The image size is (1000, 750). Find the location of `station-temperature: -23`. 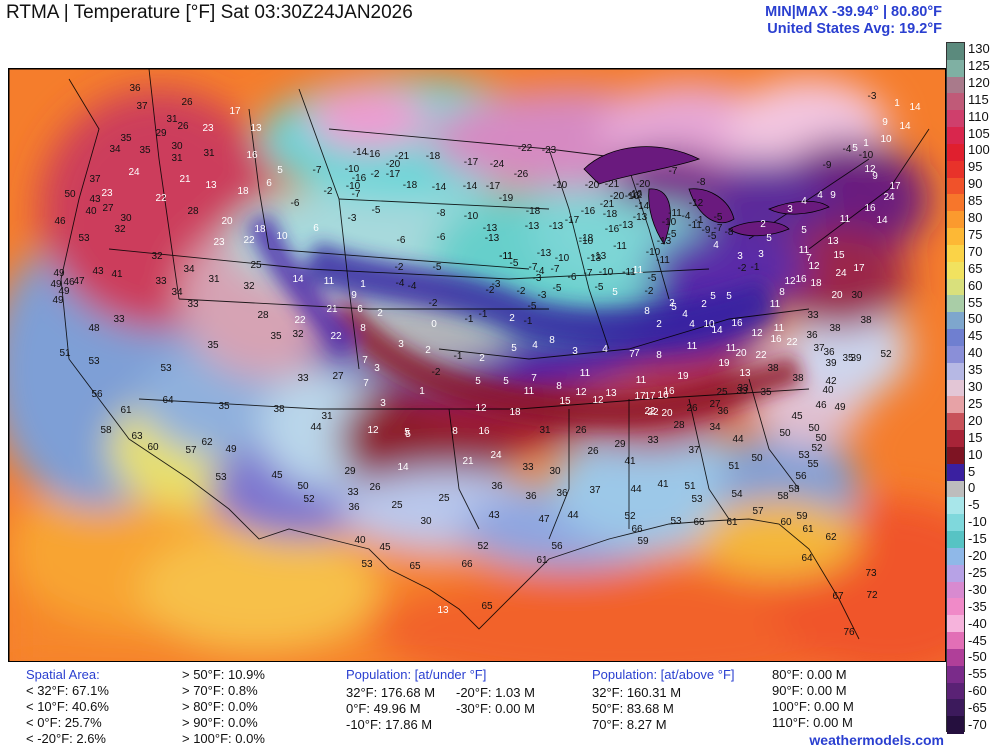

station-temperature: -23 is located at coordinates (549, 150).